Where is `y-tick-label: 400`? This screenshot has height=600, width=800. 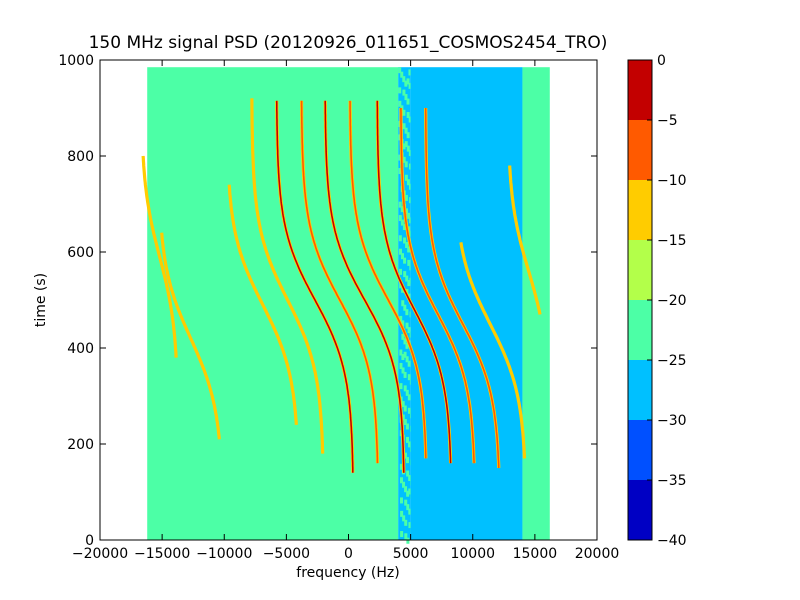
y-tick-label: 400 is located at coordinates (80, 349).